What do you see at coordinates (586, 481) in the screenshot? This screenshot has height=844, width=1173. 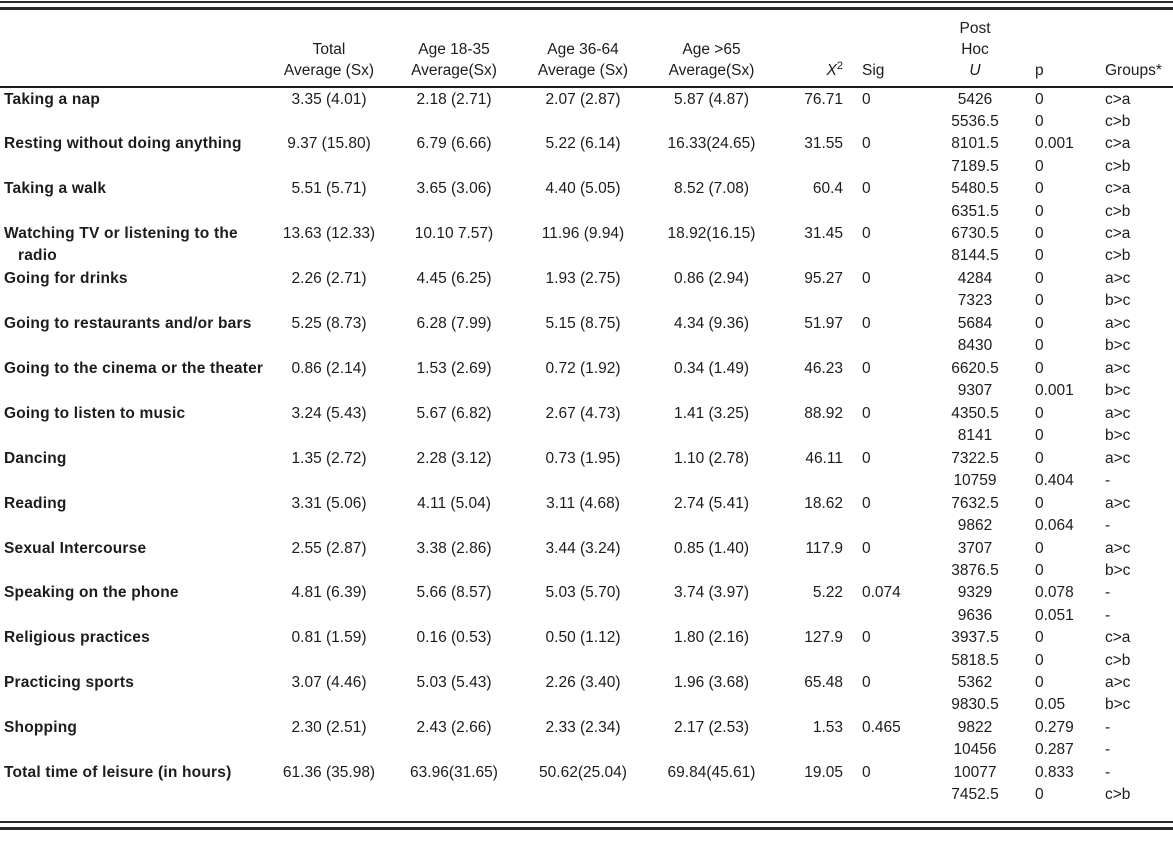 I see `table-row-continuation: 10759 0.404 -` at bounding box center [586, 481].